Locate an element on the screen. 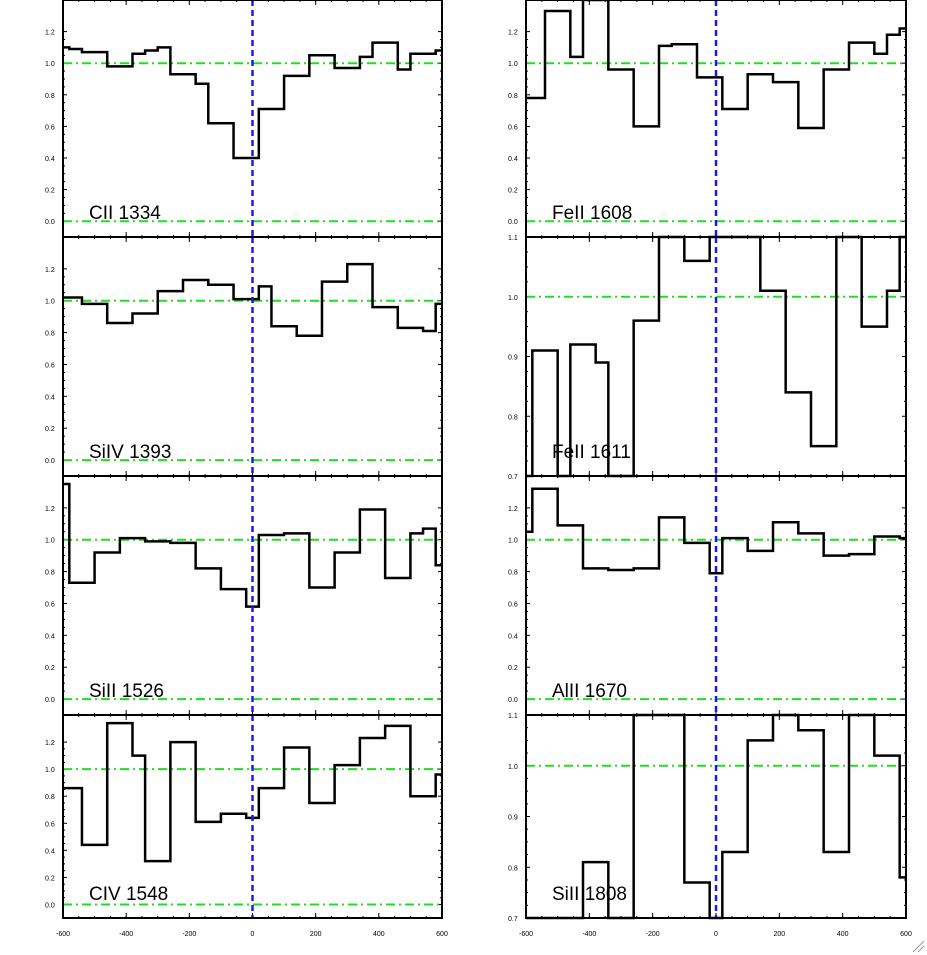 The image size is (927, 955). panel-cii-1334-ytick-label: 0.2 is located at coordinates (50, 191).